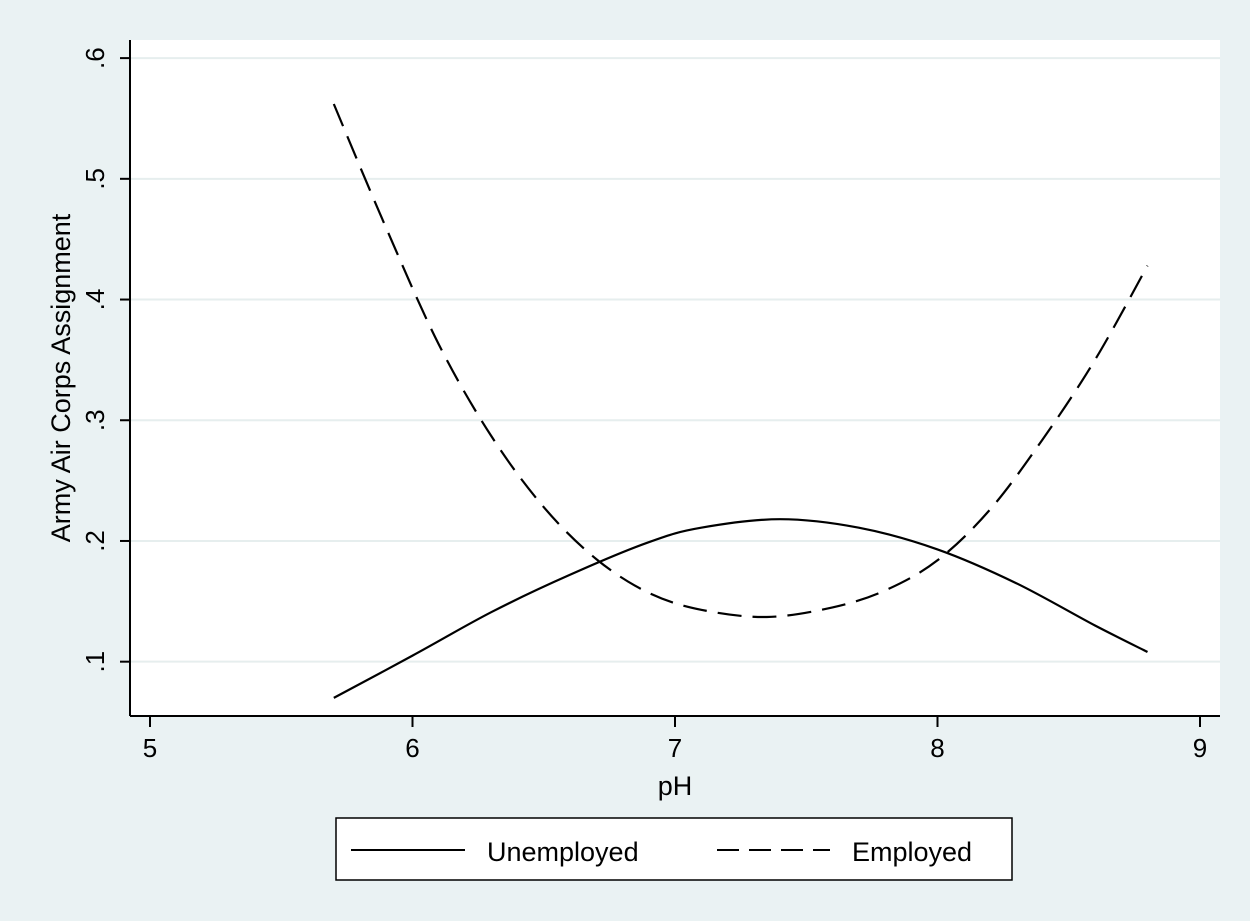  I want to click on x-tick-label: 8, so click(937, 748).